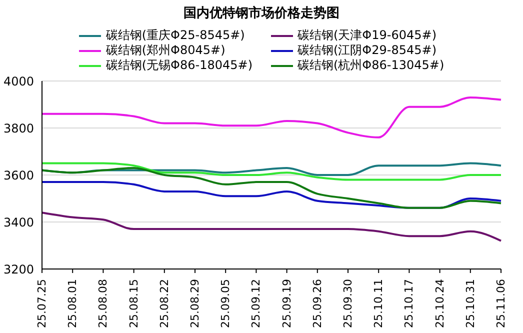  Describe the element at coordinates (367, 50) in the screenshot. I see `legend-label: 碳结钢(江阴Φ29-8545#)` at that location.